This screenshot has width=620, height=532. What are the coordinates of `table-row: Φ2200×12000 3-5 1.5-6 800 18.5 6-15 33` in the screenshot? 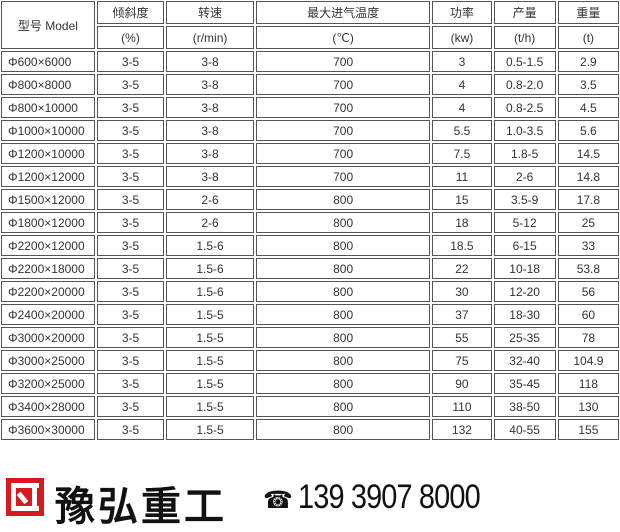 It's located at (310, 245).